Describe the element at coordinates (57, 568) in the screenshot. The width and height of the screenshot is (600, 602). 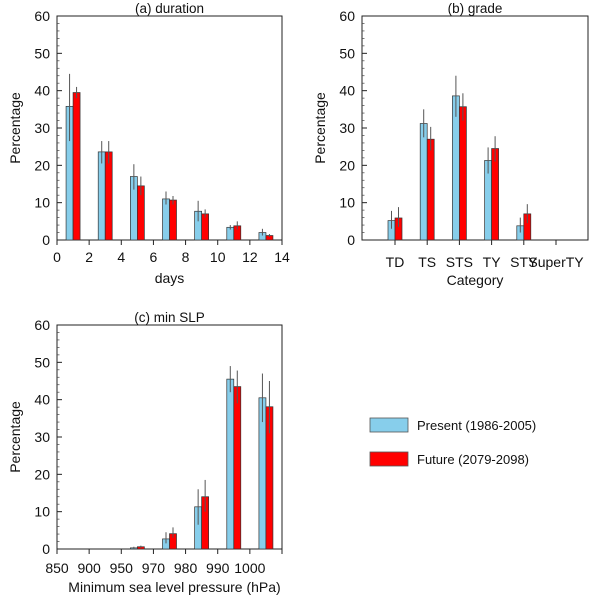
I see `x-tick-label: 850` at that location.